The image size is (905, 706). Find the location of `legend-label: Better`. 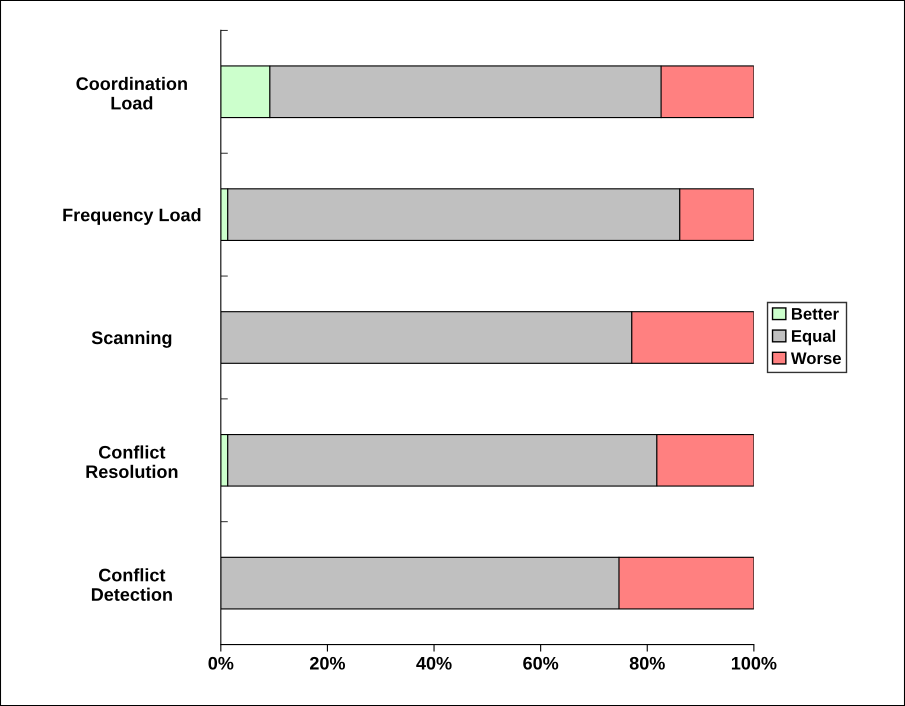

legend-label: Better is located at coordinates (815, 314).